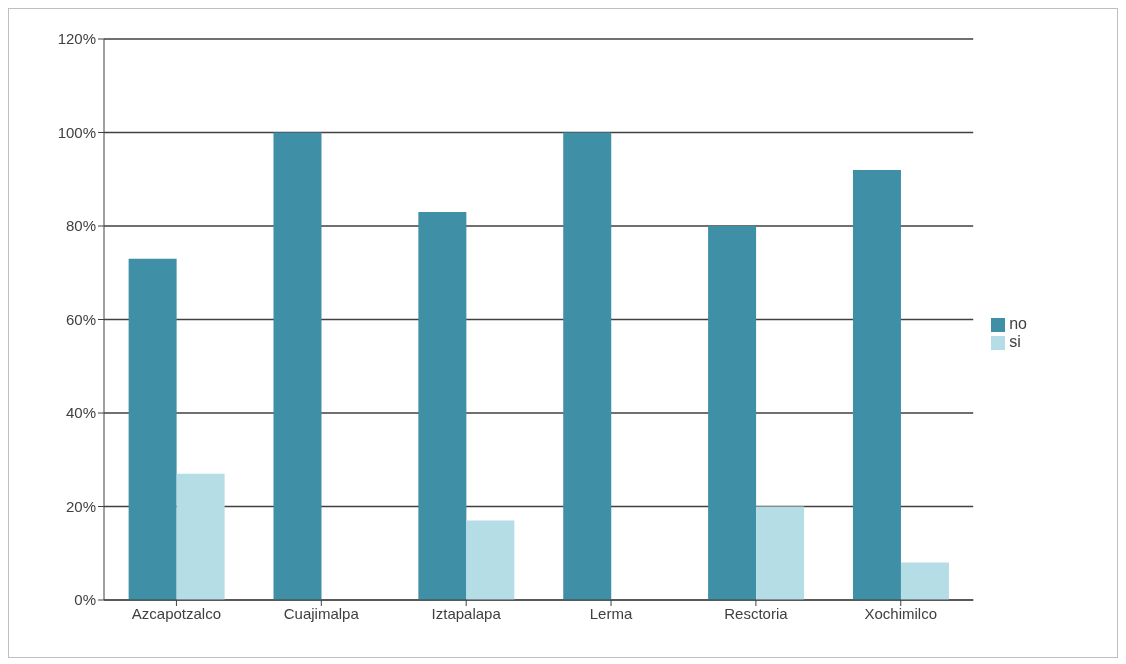 The height and width of the screenshot is (664, 1126). What do you see at coordinates (611, 613) in the screenshot?
I see `x-tick-label: Lerma` at bounding box center [611, 613].